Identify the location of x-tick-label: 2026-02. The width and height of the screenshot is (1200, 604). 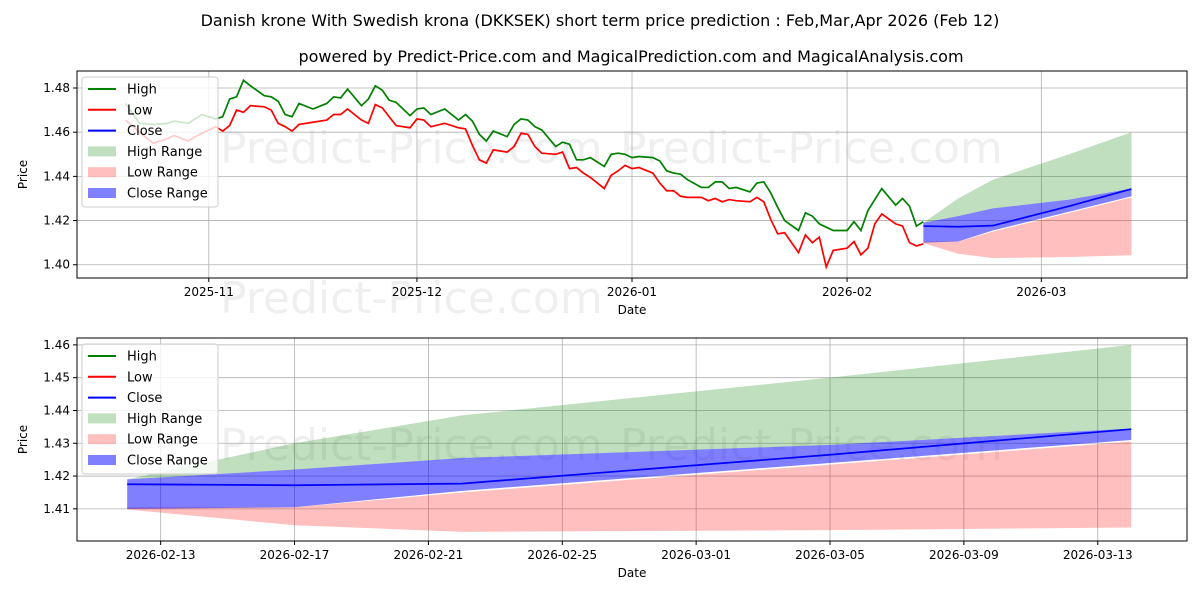
(847, 292).